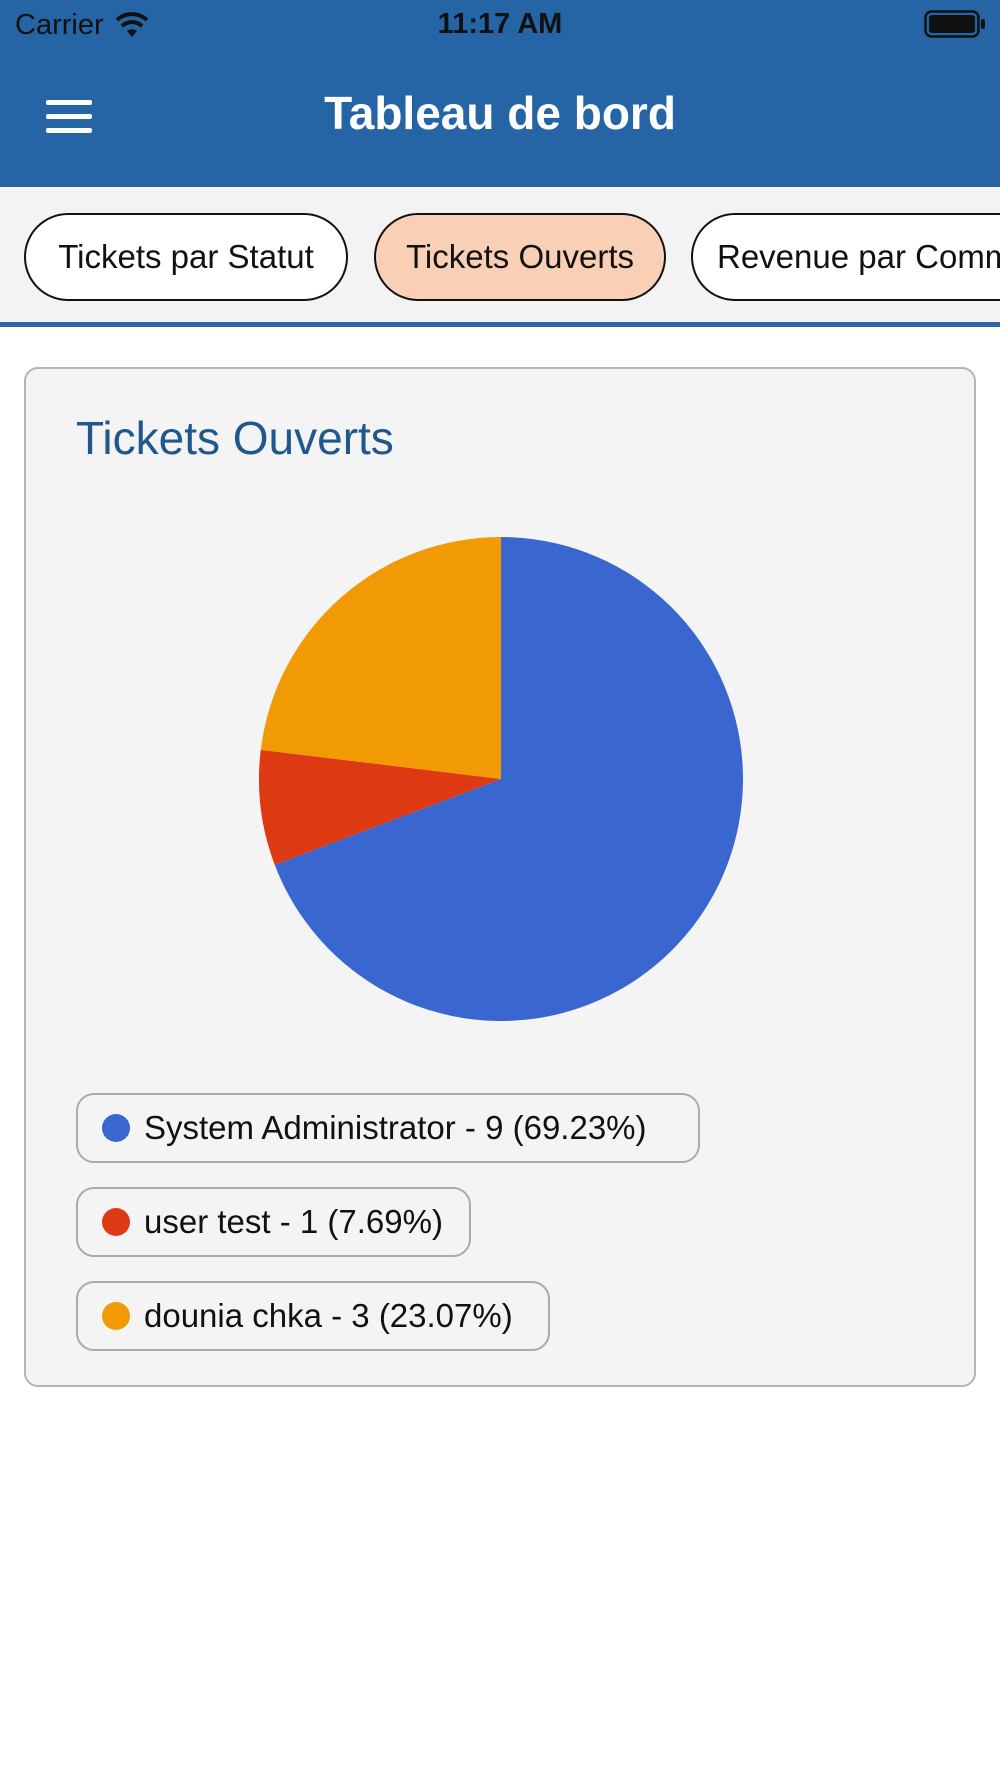  What do you see at coordinates (59, 24) in the screenshot?
I see `carrier-label: Carrier` at bounding box center [59, 24].